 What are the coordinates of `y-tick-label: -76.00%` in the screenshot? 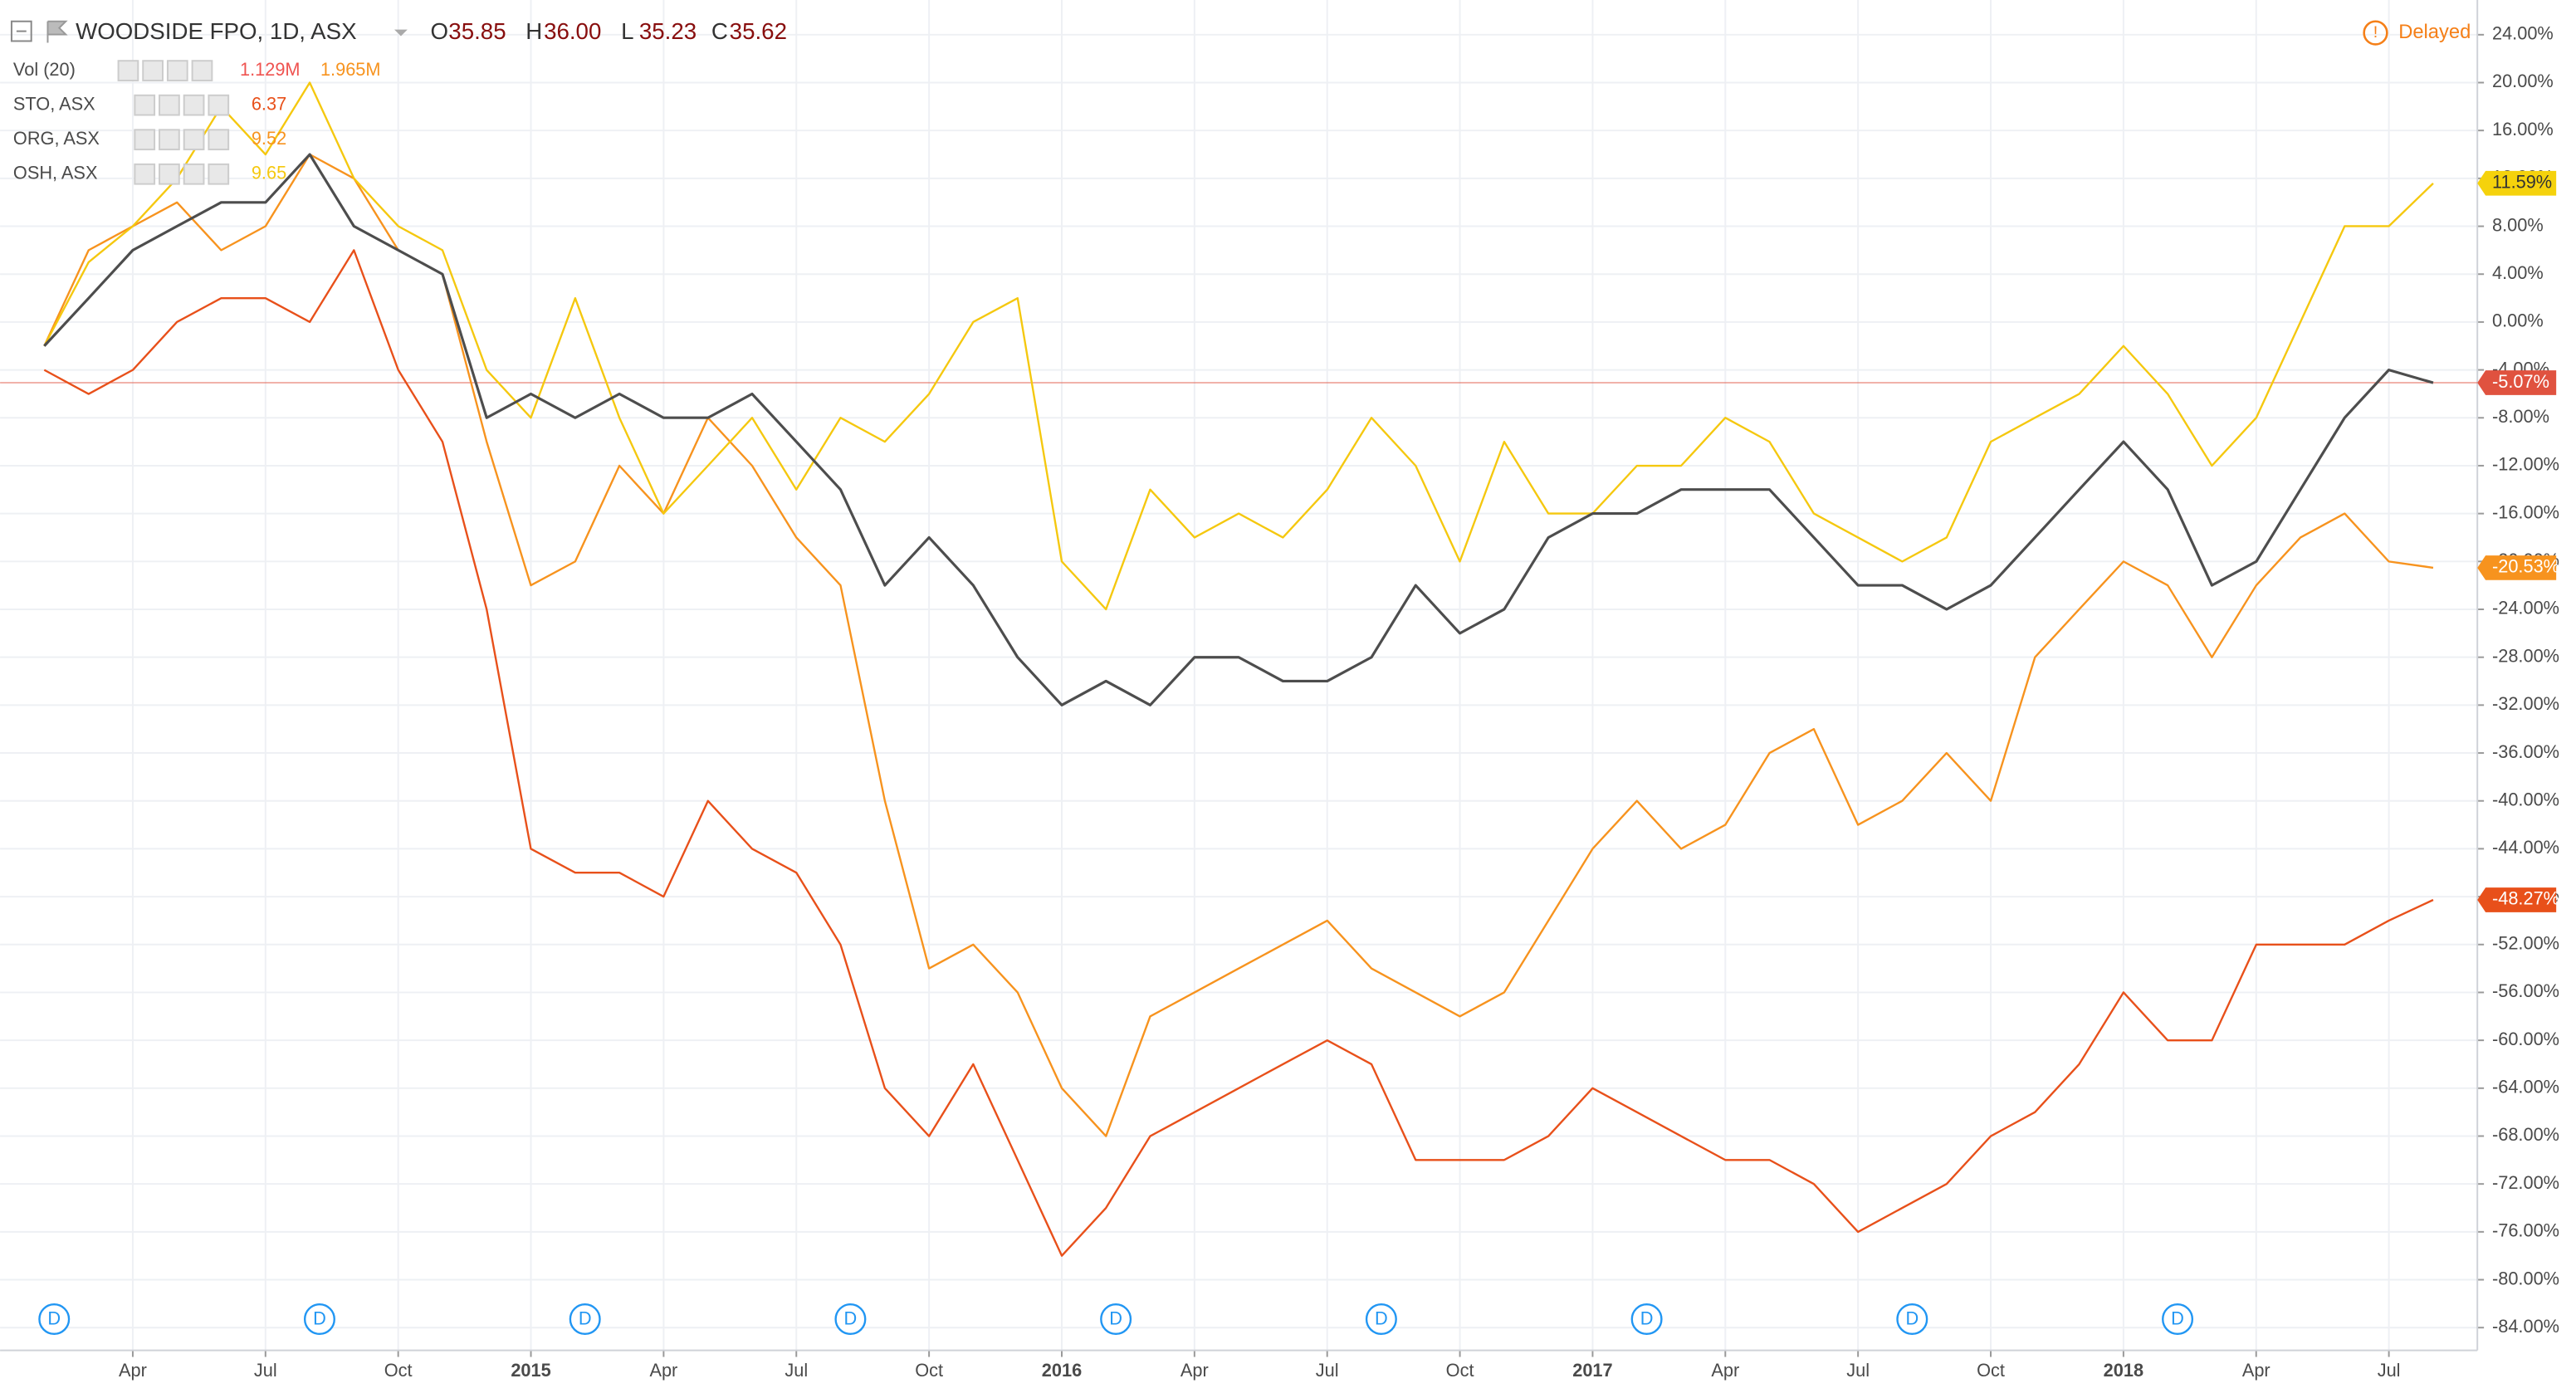 It's located at (2525, 1230).